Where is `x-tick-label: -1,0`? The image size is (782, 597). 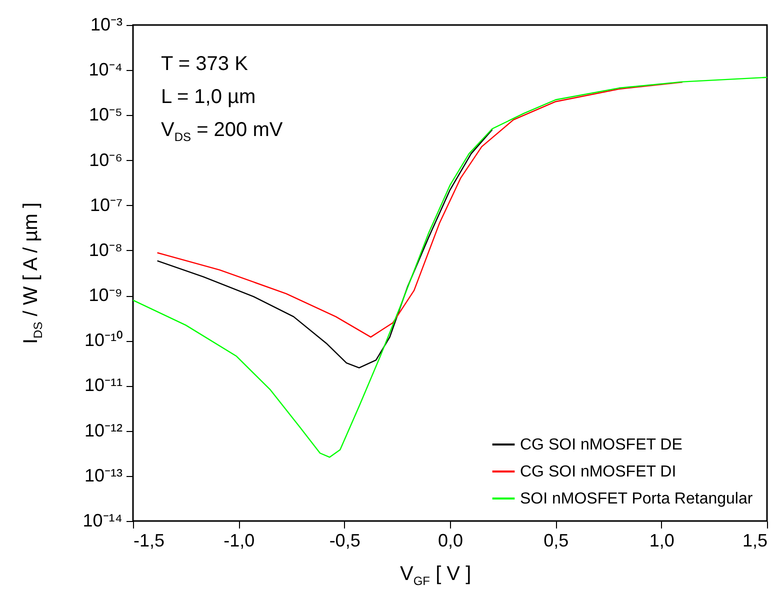
x-tick-label: -1,0 is located at coordinates (239, 540).